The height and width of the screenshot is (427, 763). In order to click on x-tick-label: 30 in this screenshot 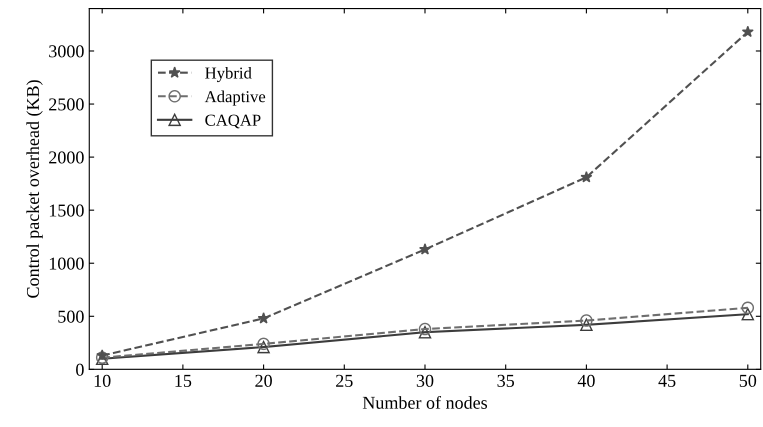, I will do `click(425, 380)`.